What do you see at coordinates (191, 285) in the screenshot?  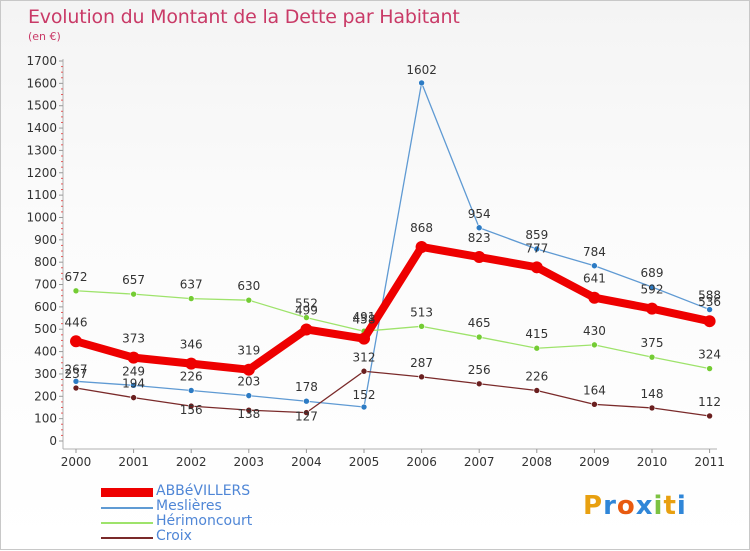 I see `data-label-hrimoncourt: 637` at bounding box center [191, 285].